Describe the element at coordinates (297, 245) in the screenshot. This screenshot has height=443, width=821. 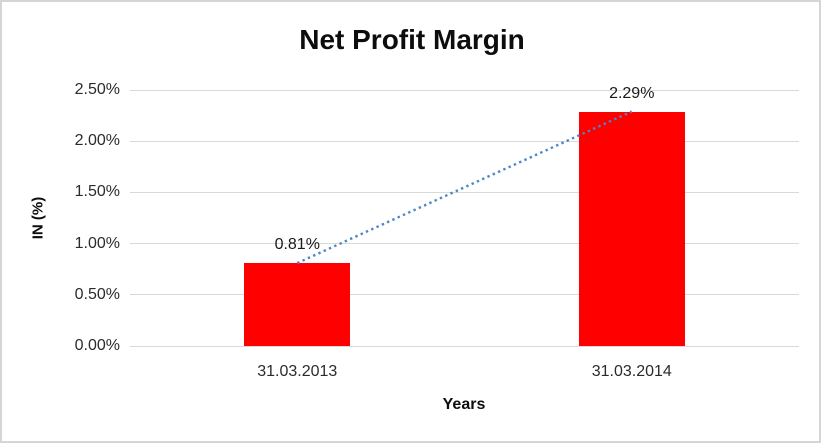
I see `data-label: 0.81%` at that location.